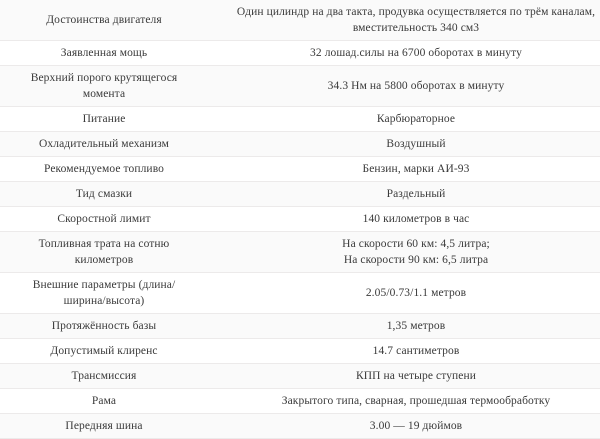 The height and width of the screenshot is (439, 600). I want to click on table-row: Охладительный механизм Воздушный, so click(300, 144).